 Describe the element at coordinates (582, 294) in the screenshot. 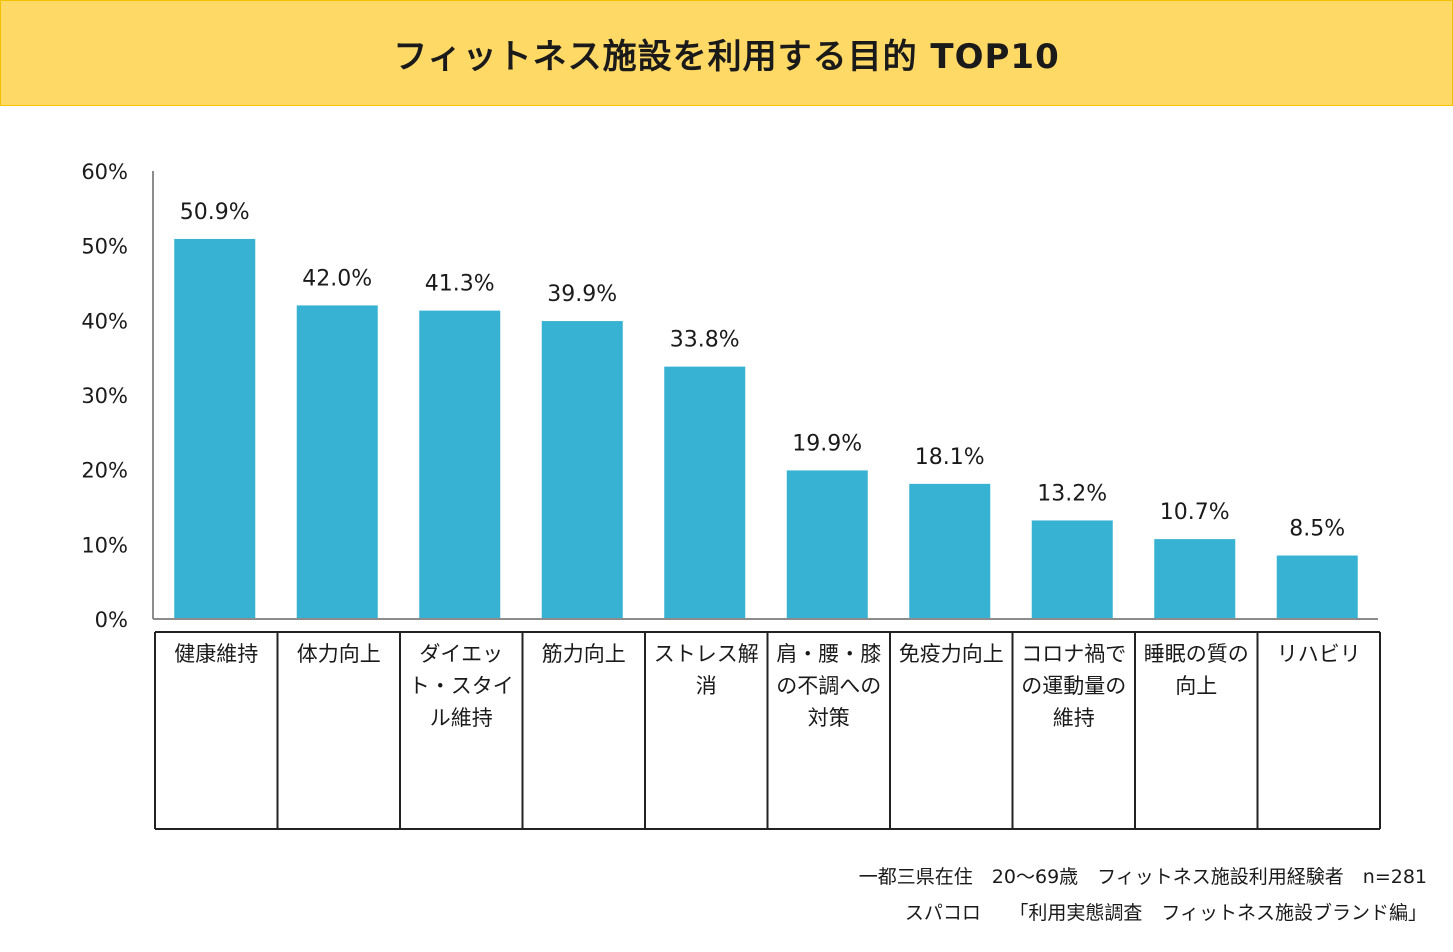

I see `data-label: 39.9%` at that location.